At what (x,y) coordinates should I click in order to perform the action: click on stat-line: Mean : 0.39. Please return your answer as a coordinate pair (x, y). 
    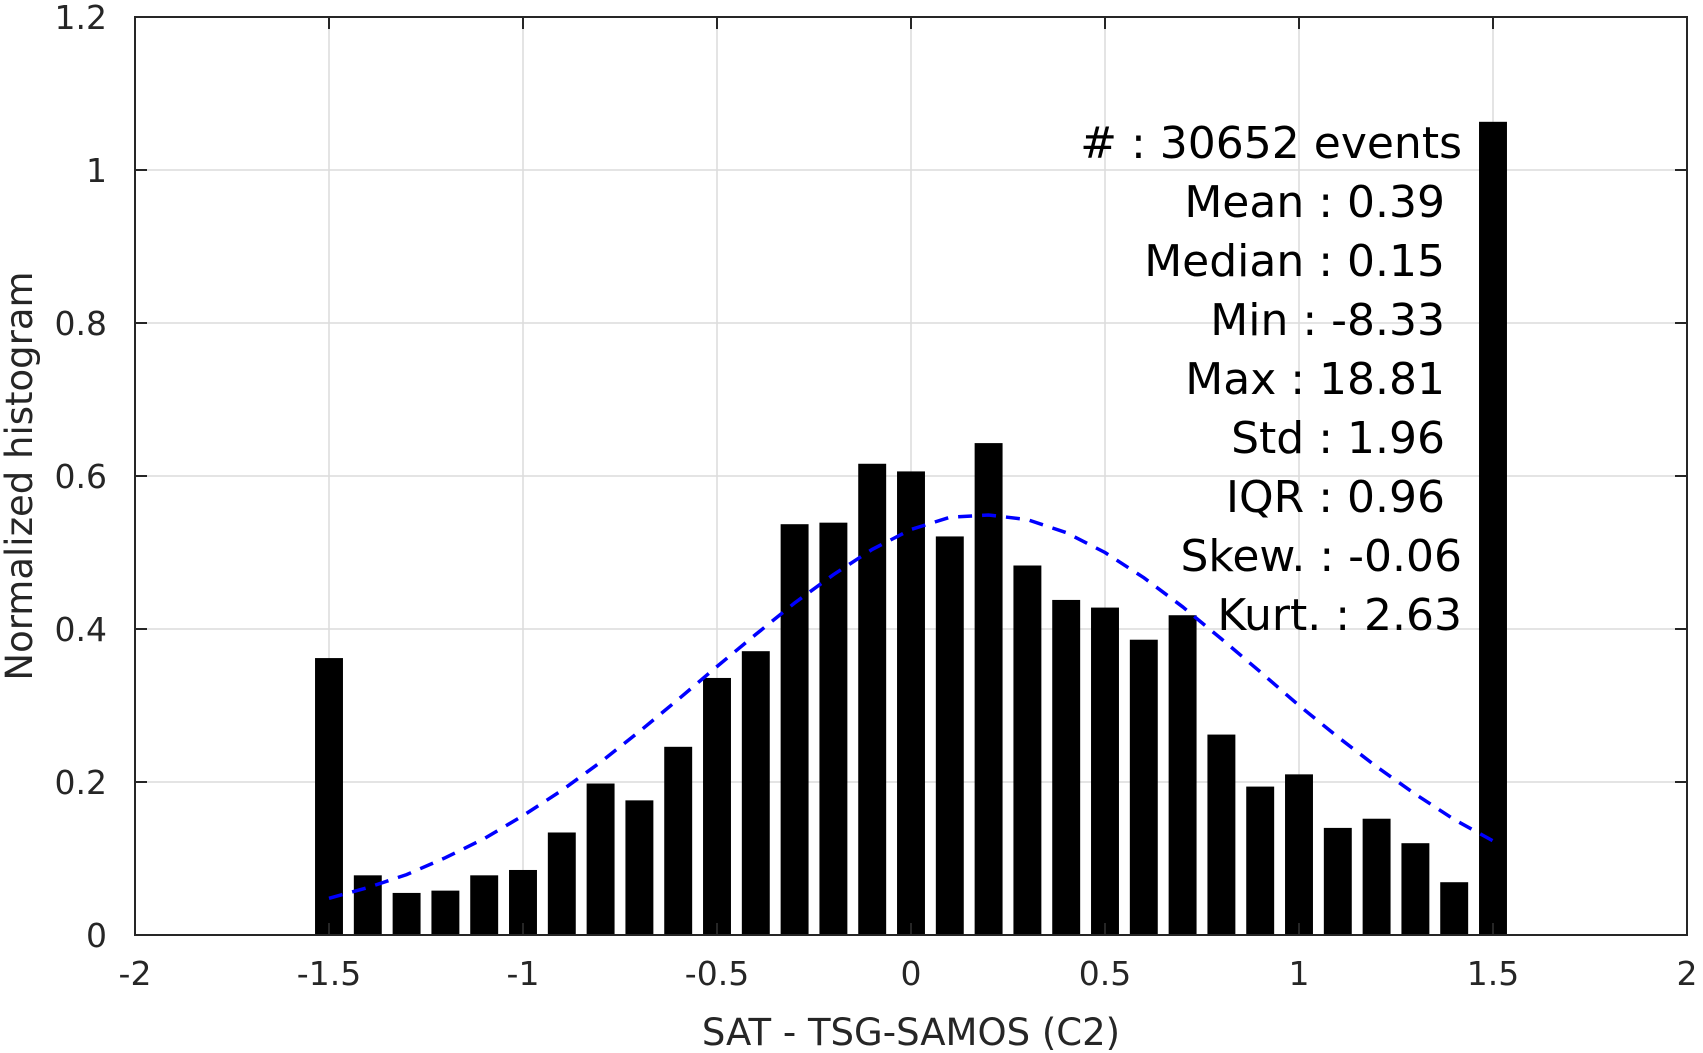
    Looking at the image, I should click on (1314, 202).